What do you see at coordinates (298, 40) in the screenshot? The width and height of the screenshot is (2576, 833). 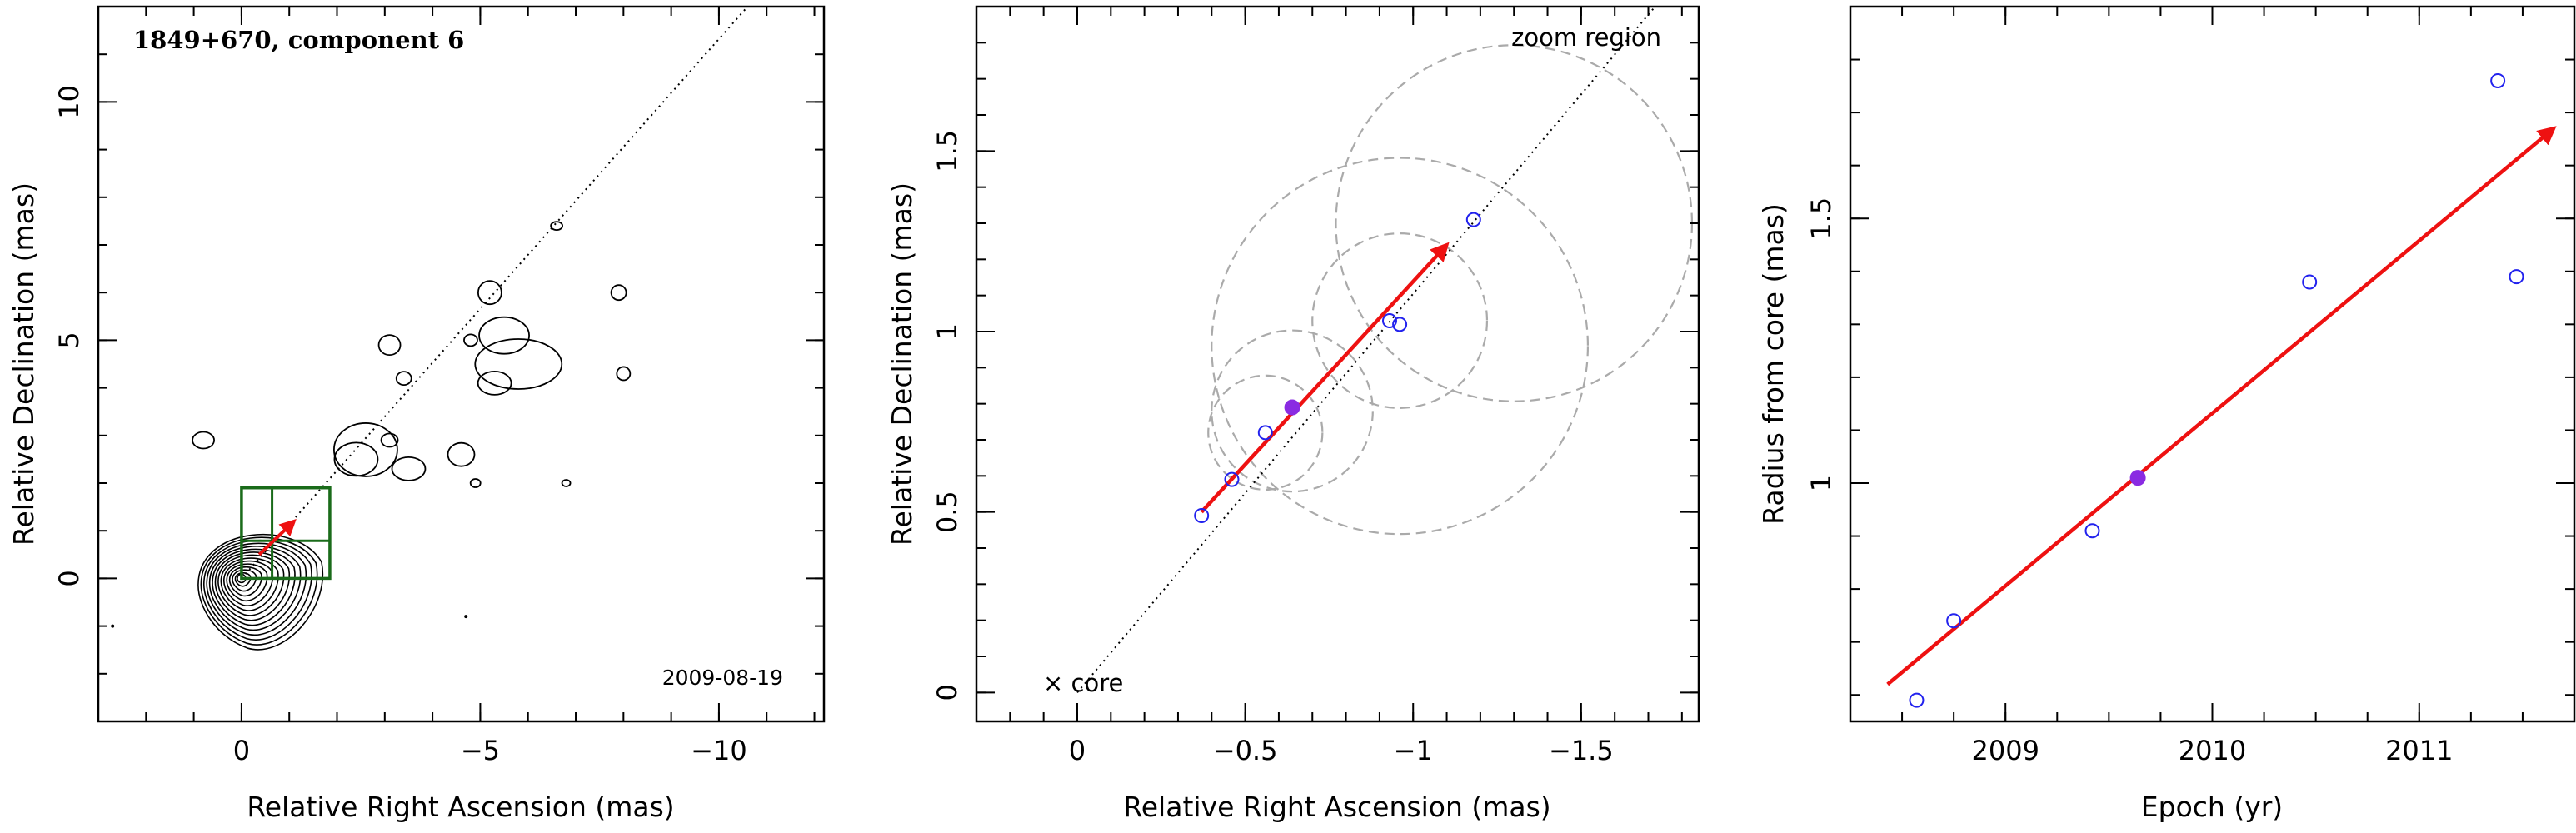 I see `map-title: 1849+670, component 6` at bounding box center [298, 40].